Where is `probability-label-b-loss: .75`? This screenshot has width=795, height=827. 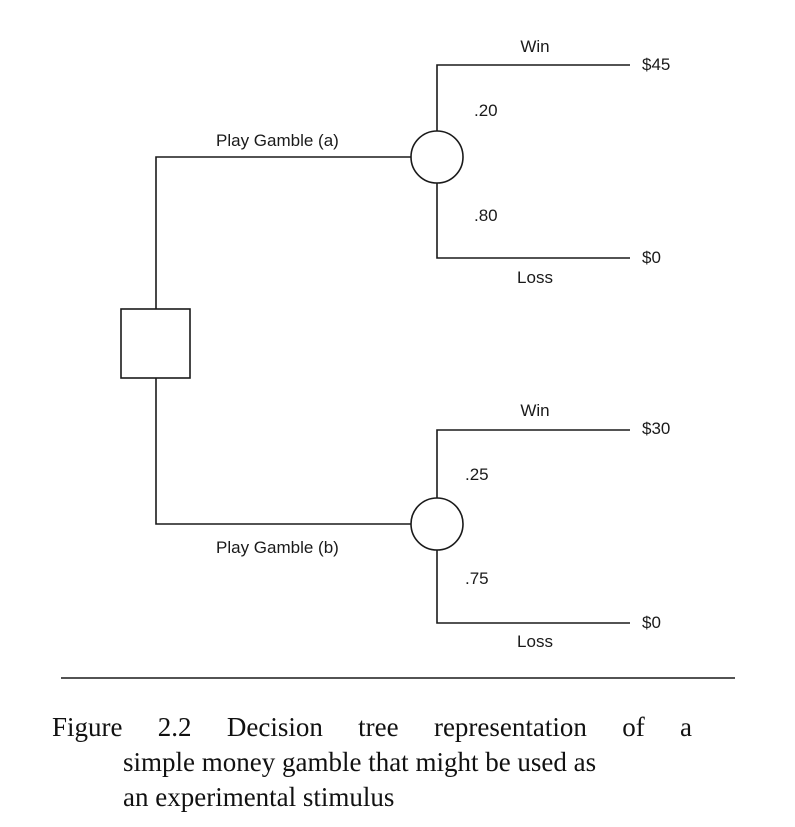 probability-label-b-loss: .75 is located at coordinates (477, 578).